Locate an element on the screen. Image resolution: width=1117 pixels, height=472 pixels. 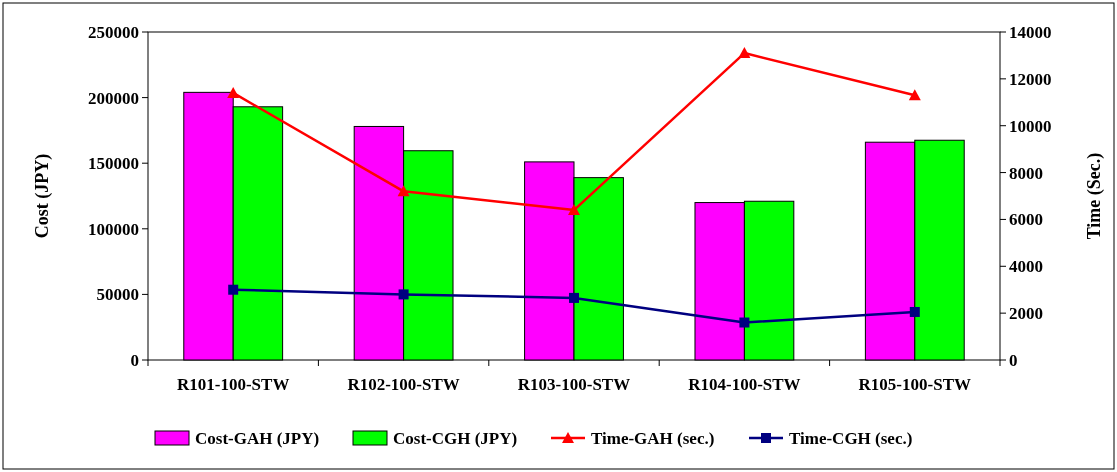
x-tick-label: R104-100-STW is located at coordinates (744, 384).